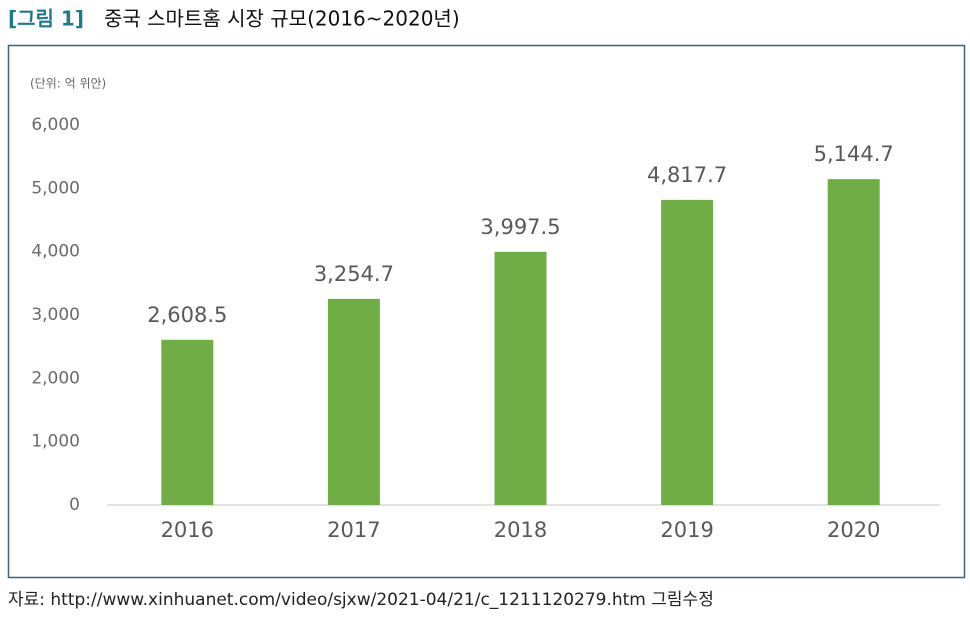 Image resolution: width=970 pixels, height=621 pixels. I want to click on x-tick-label: 2017, so click(353, 530).